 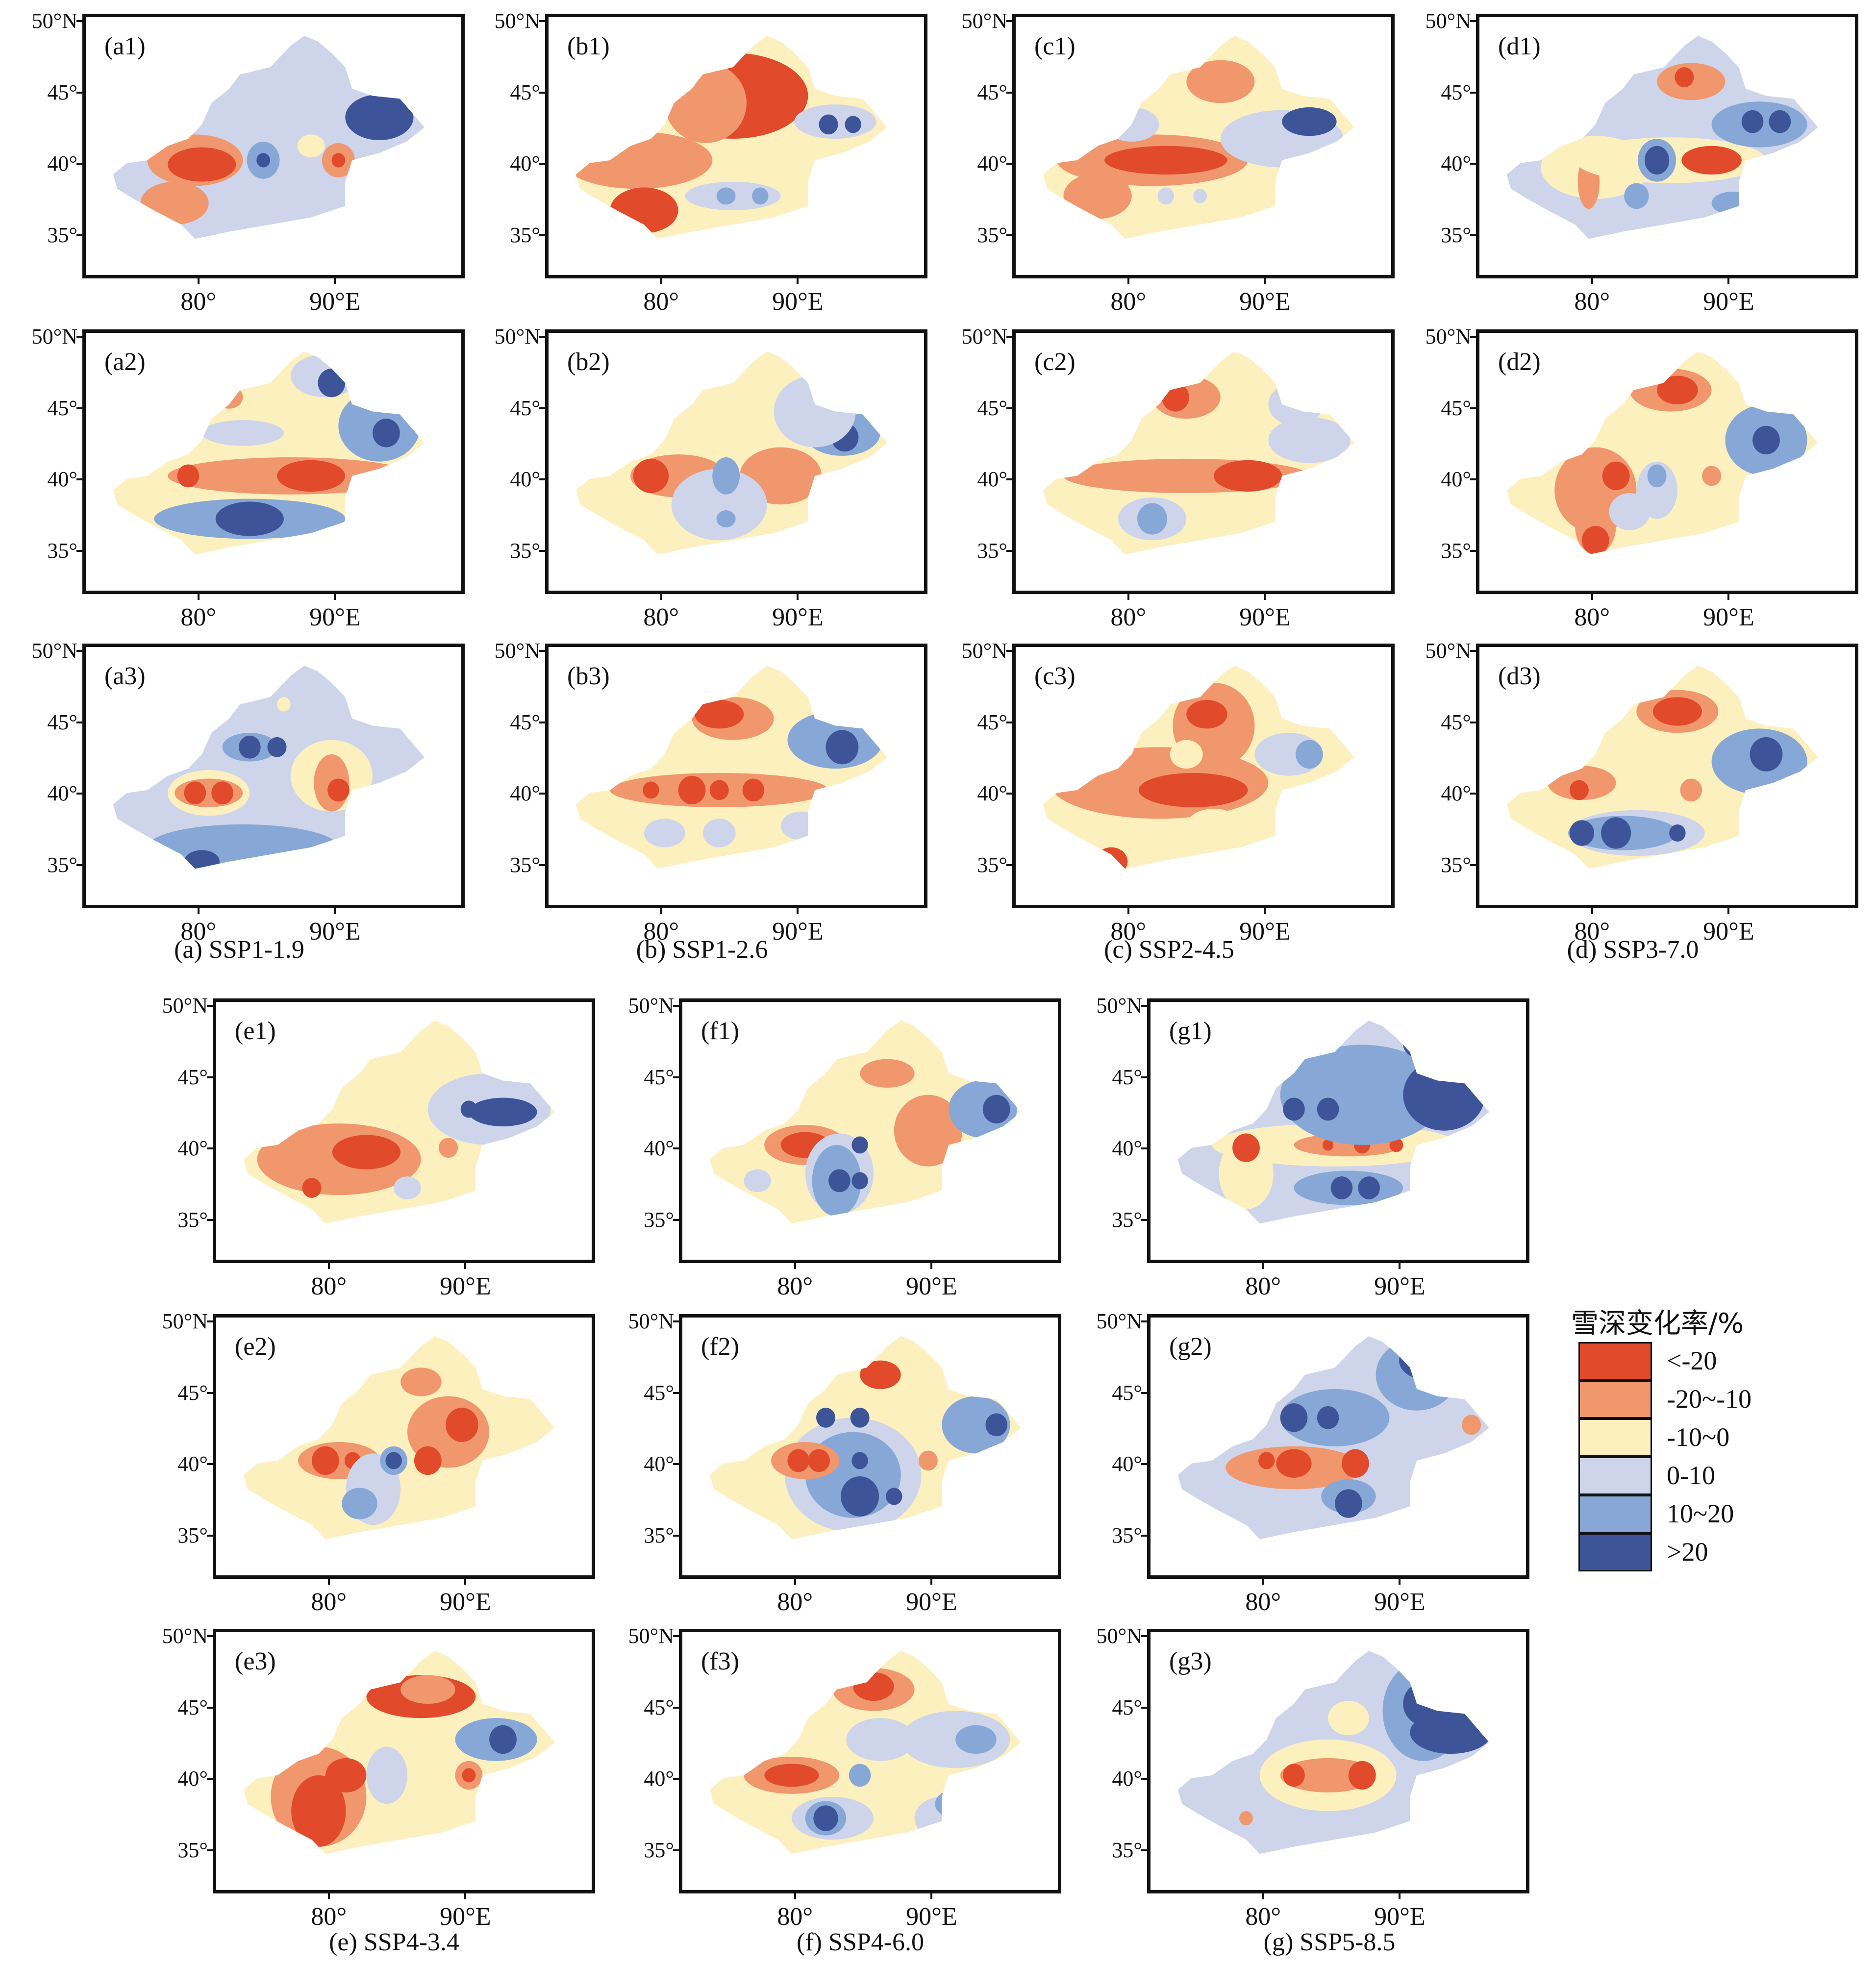 I want to click on map-frame: (e3), so click(x=404, y=1761).